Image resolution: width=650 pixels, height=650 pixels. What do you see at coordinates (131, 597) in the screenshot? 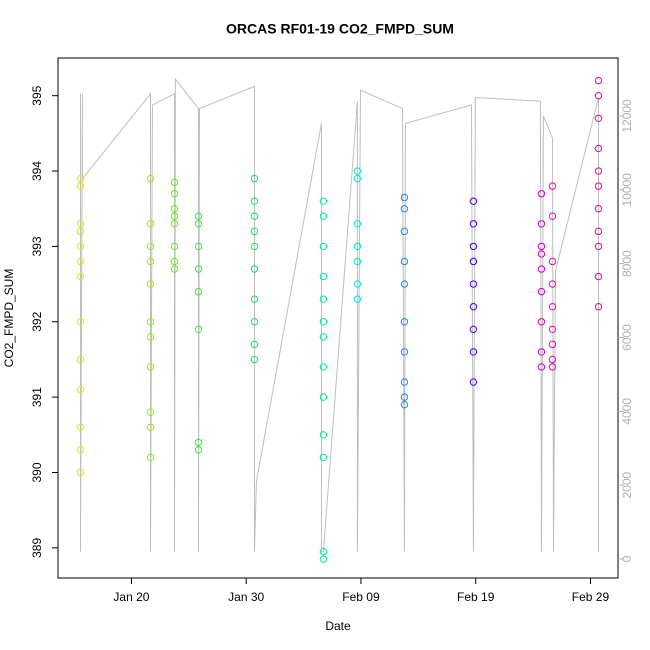
I see `x-tick-label: Jan 20` at bounding box center [131, 597].